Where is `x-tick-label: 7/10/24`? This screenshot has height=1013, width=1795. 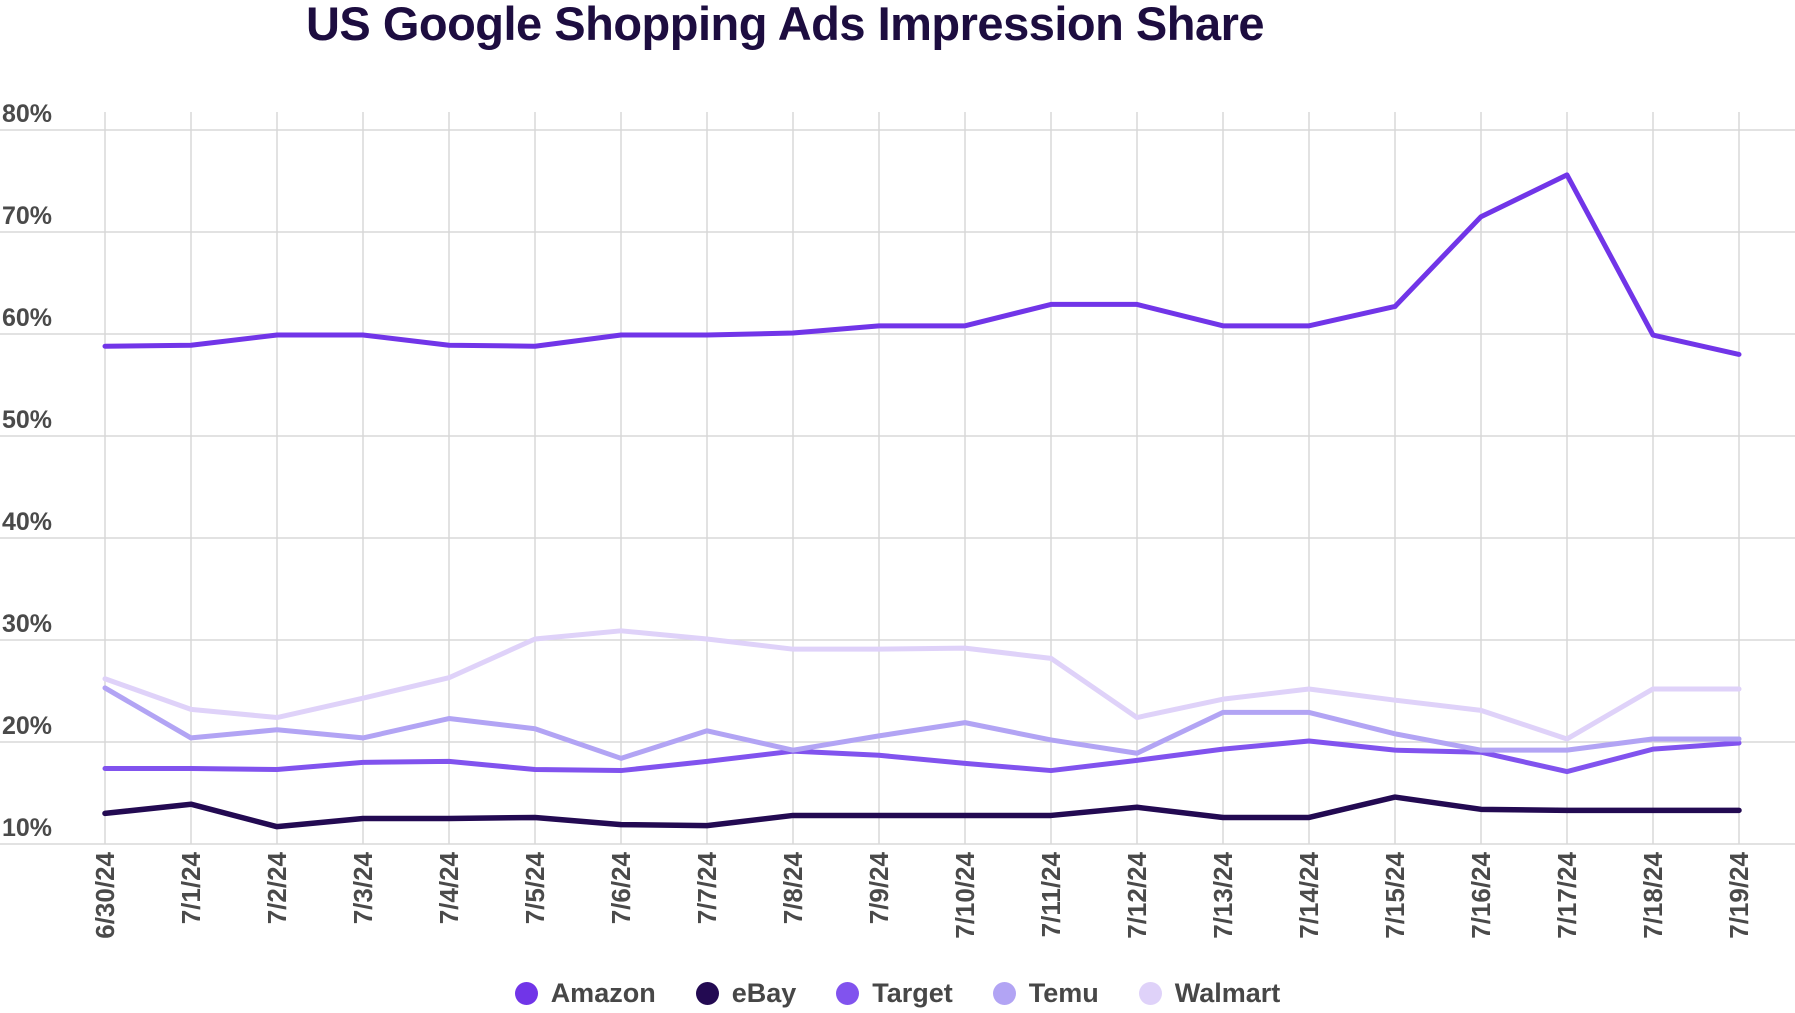 x-tick-label: 7/10/24 is located at coordinates (965, 894).